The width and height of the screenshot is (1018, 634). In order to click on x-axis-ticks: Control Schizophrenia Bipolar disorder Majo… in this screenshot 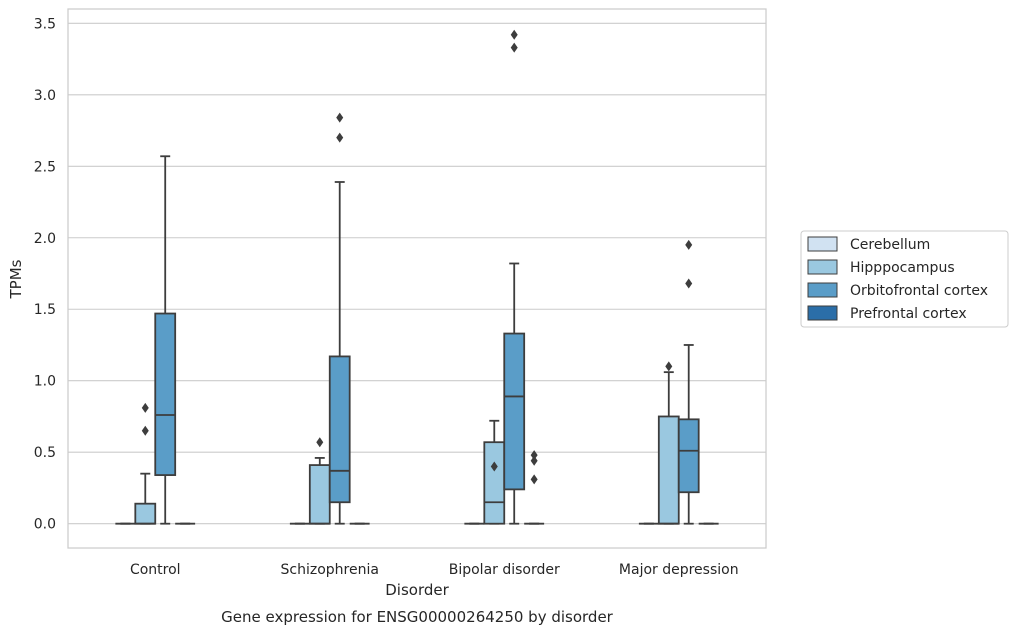, I will do `click(434, 570)`.